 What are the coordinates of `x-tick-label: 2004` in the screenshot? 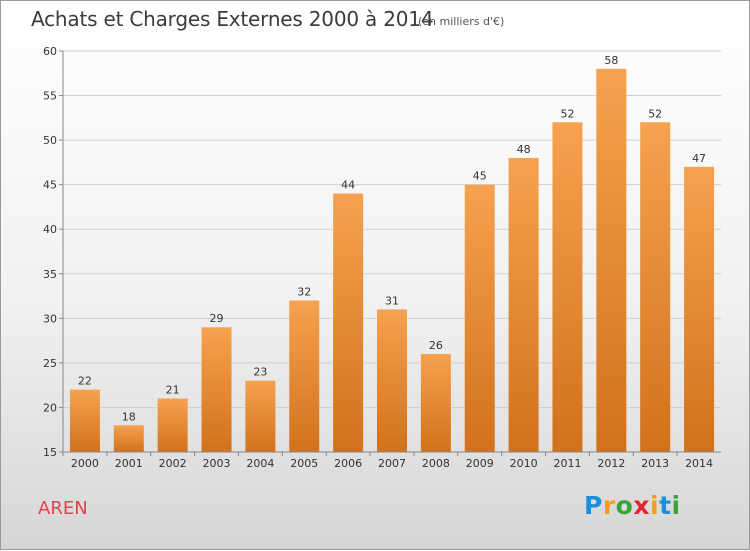 It's located at (260, 463).